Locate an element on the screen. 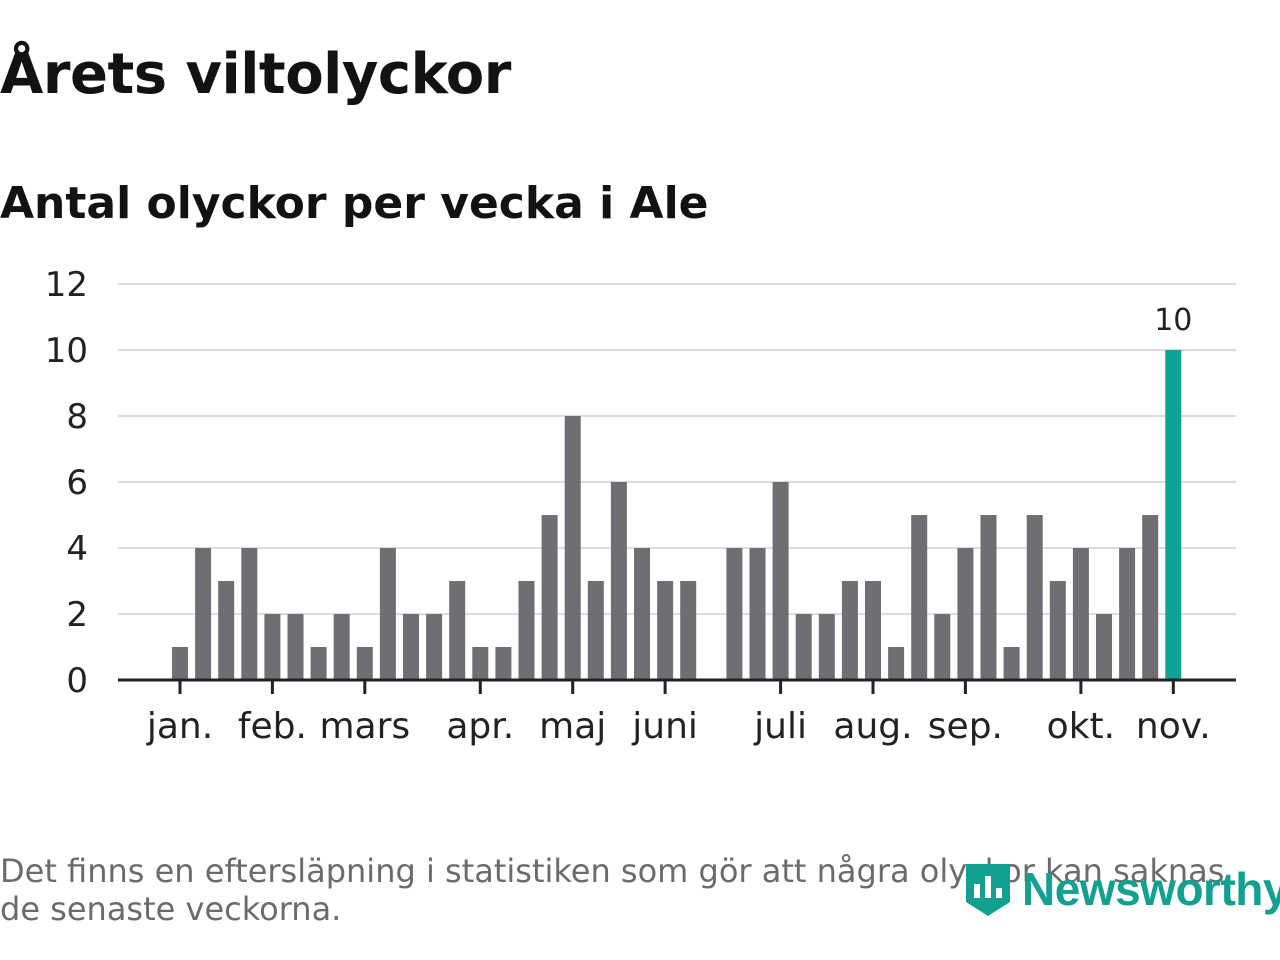 The width and height of the screenshot is (1280, 960). chart-subtitle: Antal olyckor per vecka i Ale is located at coordinates (354, 203).